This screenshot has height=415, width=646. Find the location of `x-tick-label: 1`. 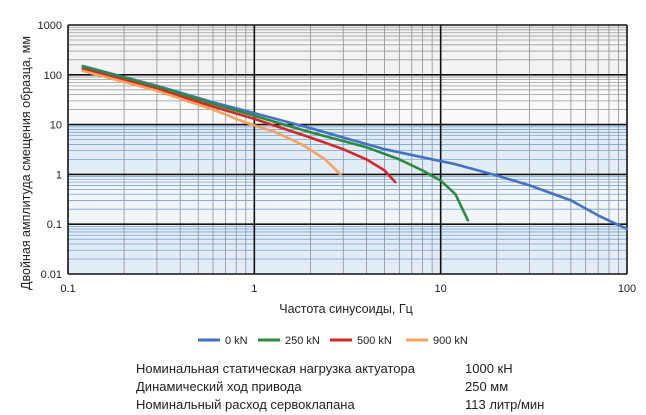

x-tick-label: 1 is located at coordinates (254, 289).